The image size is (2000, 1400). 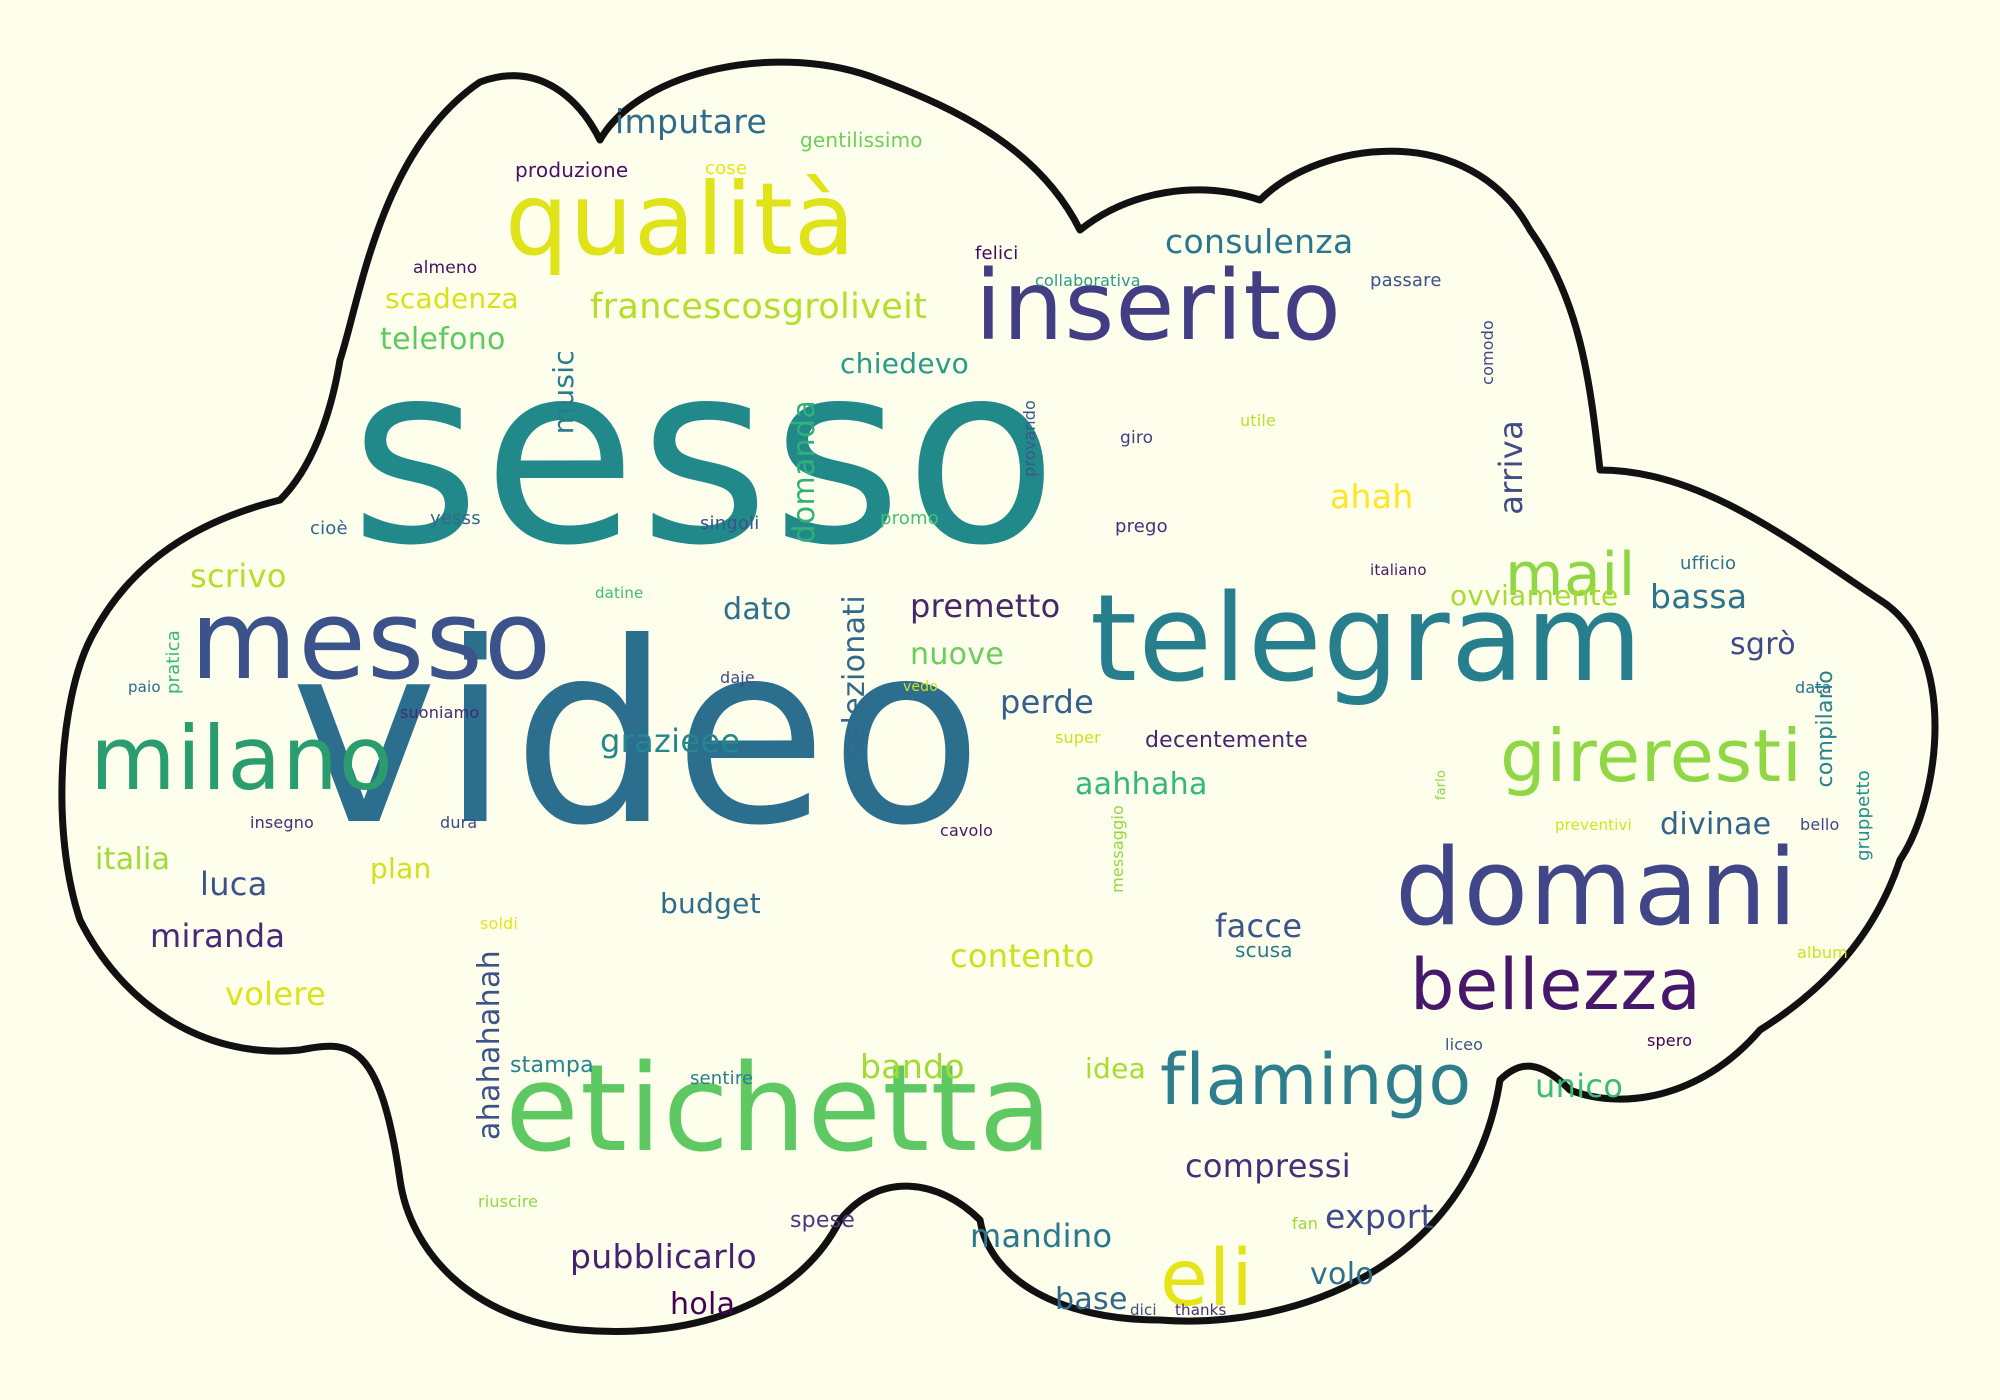 What do you see at coordinates (173, 662) in the screenshot?
I see `word-pratica: pratica` at bounding box center [173, 662].